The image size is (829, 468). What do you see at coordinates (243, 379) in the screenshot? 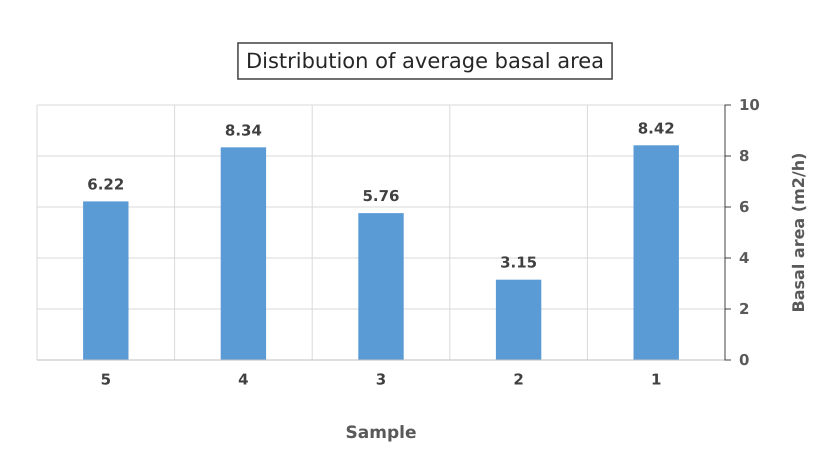
I see `x-tick-label: 4` at bounding box center [243, 379].